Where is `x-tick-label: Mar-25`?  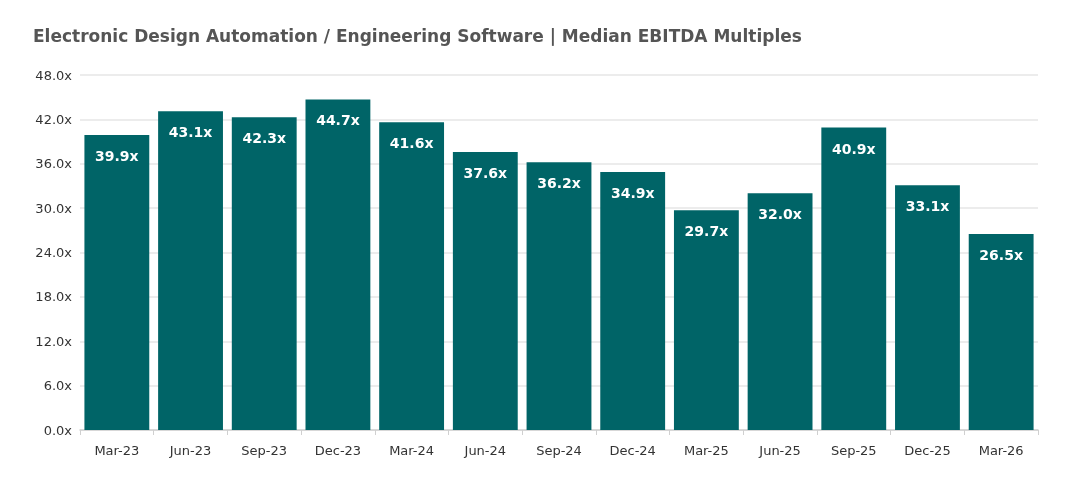
x-tick-label: Mar-25 is located at coordinates (706, 450).